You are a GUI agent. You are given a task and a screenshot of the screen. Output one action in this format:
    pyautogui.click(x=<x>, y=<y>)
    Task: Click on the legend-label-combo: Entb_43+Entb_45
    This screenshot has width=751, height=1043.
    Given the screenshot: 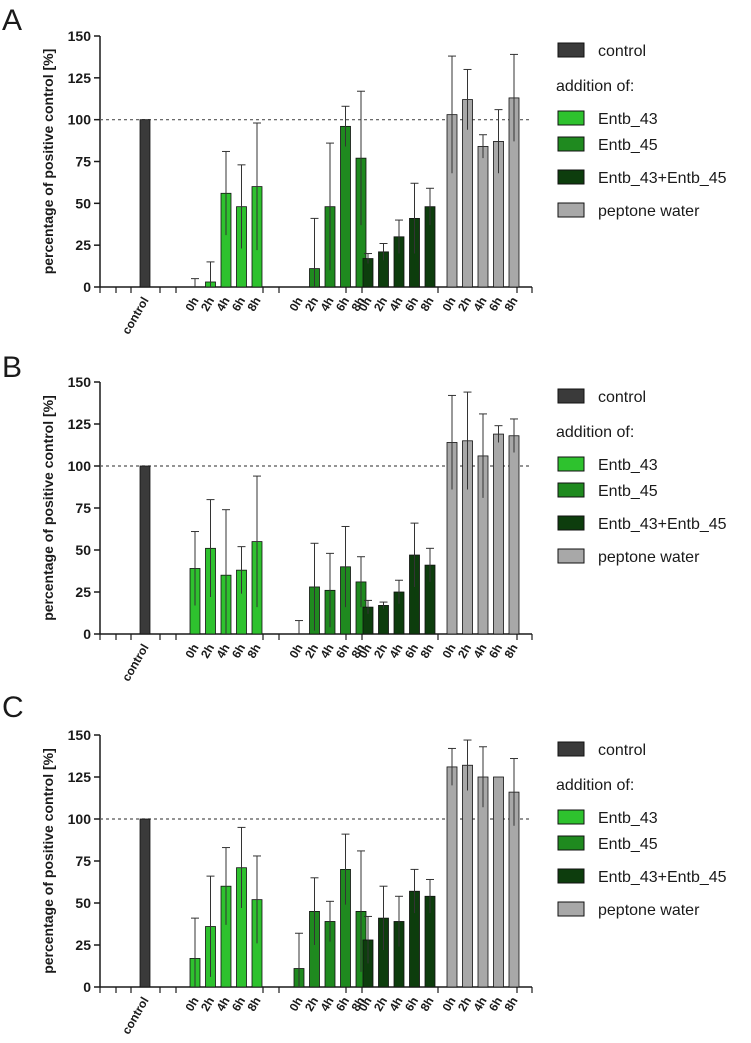 What is the action you would take?
    pyautogui.click(x=662, y=178)
    